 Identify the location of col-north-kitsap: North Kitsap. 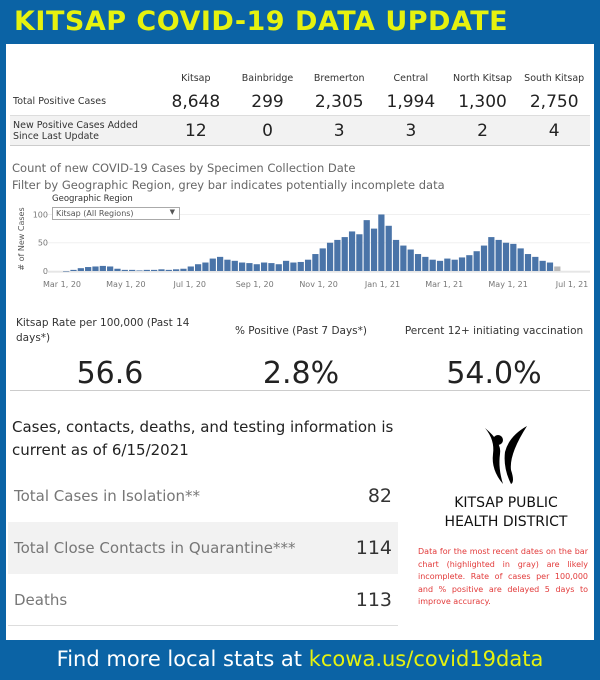
(483, 78).